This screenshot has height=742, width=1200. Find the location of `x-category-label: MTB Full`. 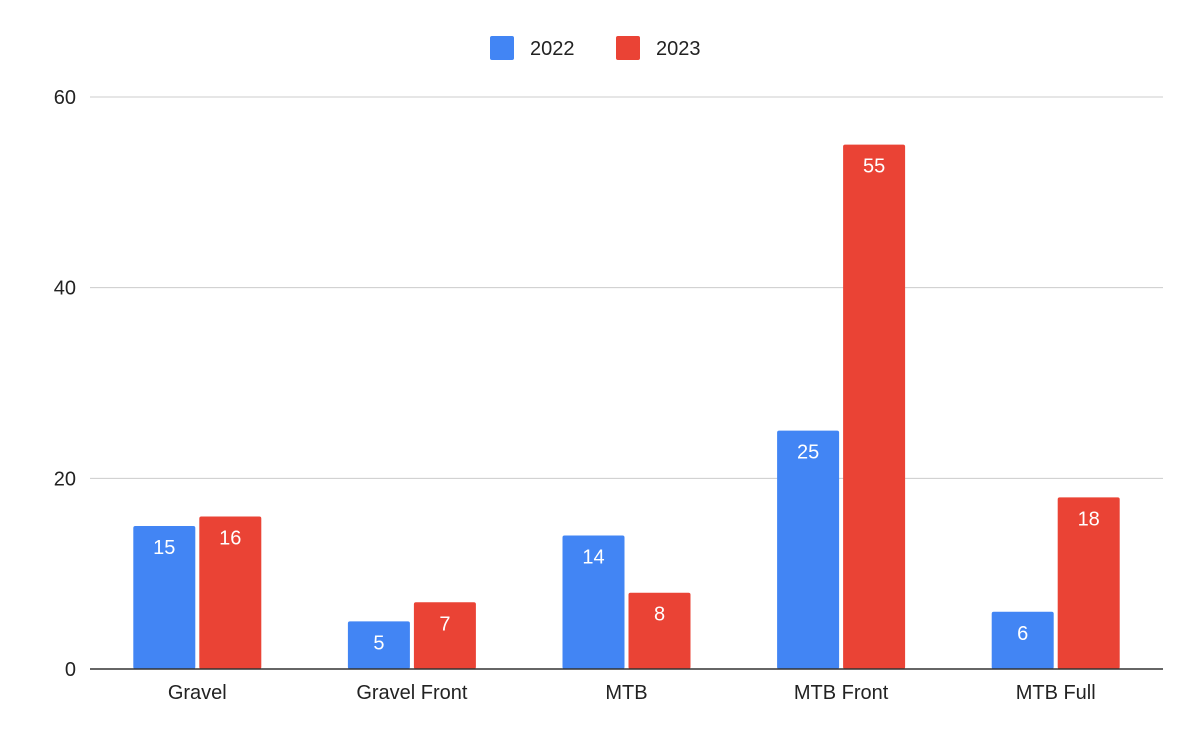

x-category-label: MTB Full is located at coordinates (1056, 693).